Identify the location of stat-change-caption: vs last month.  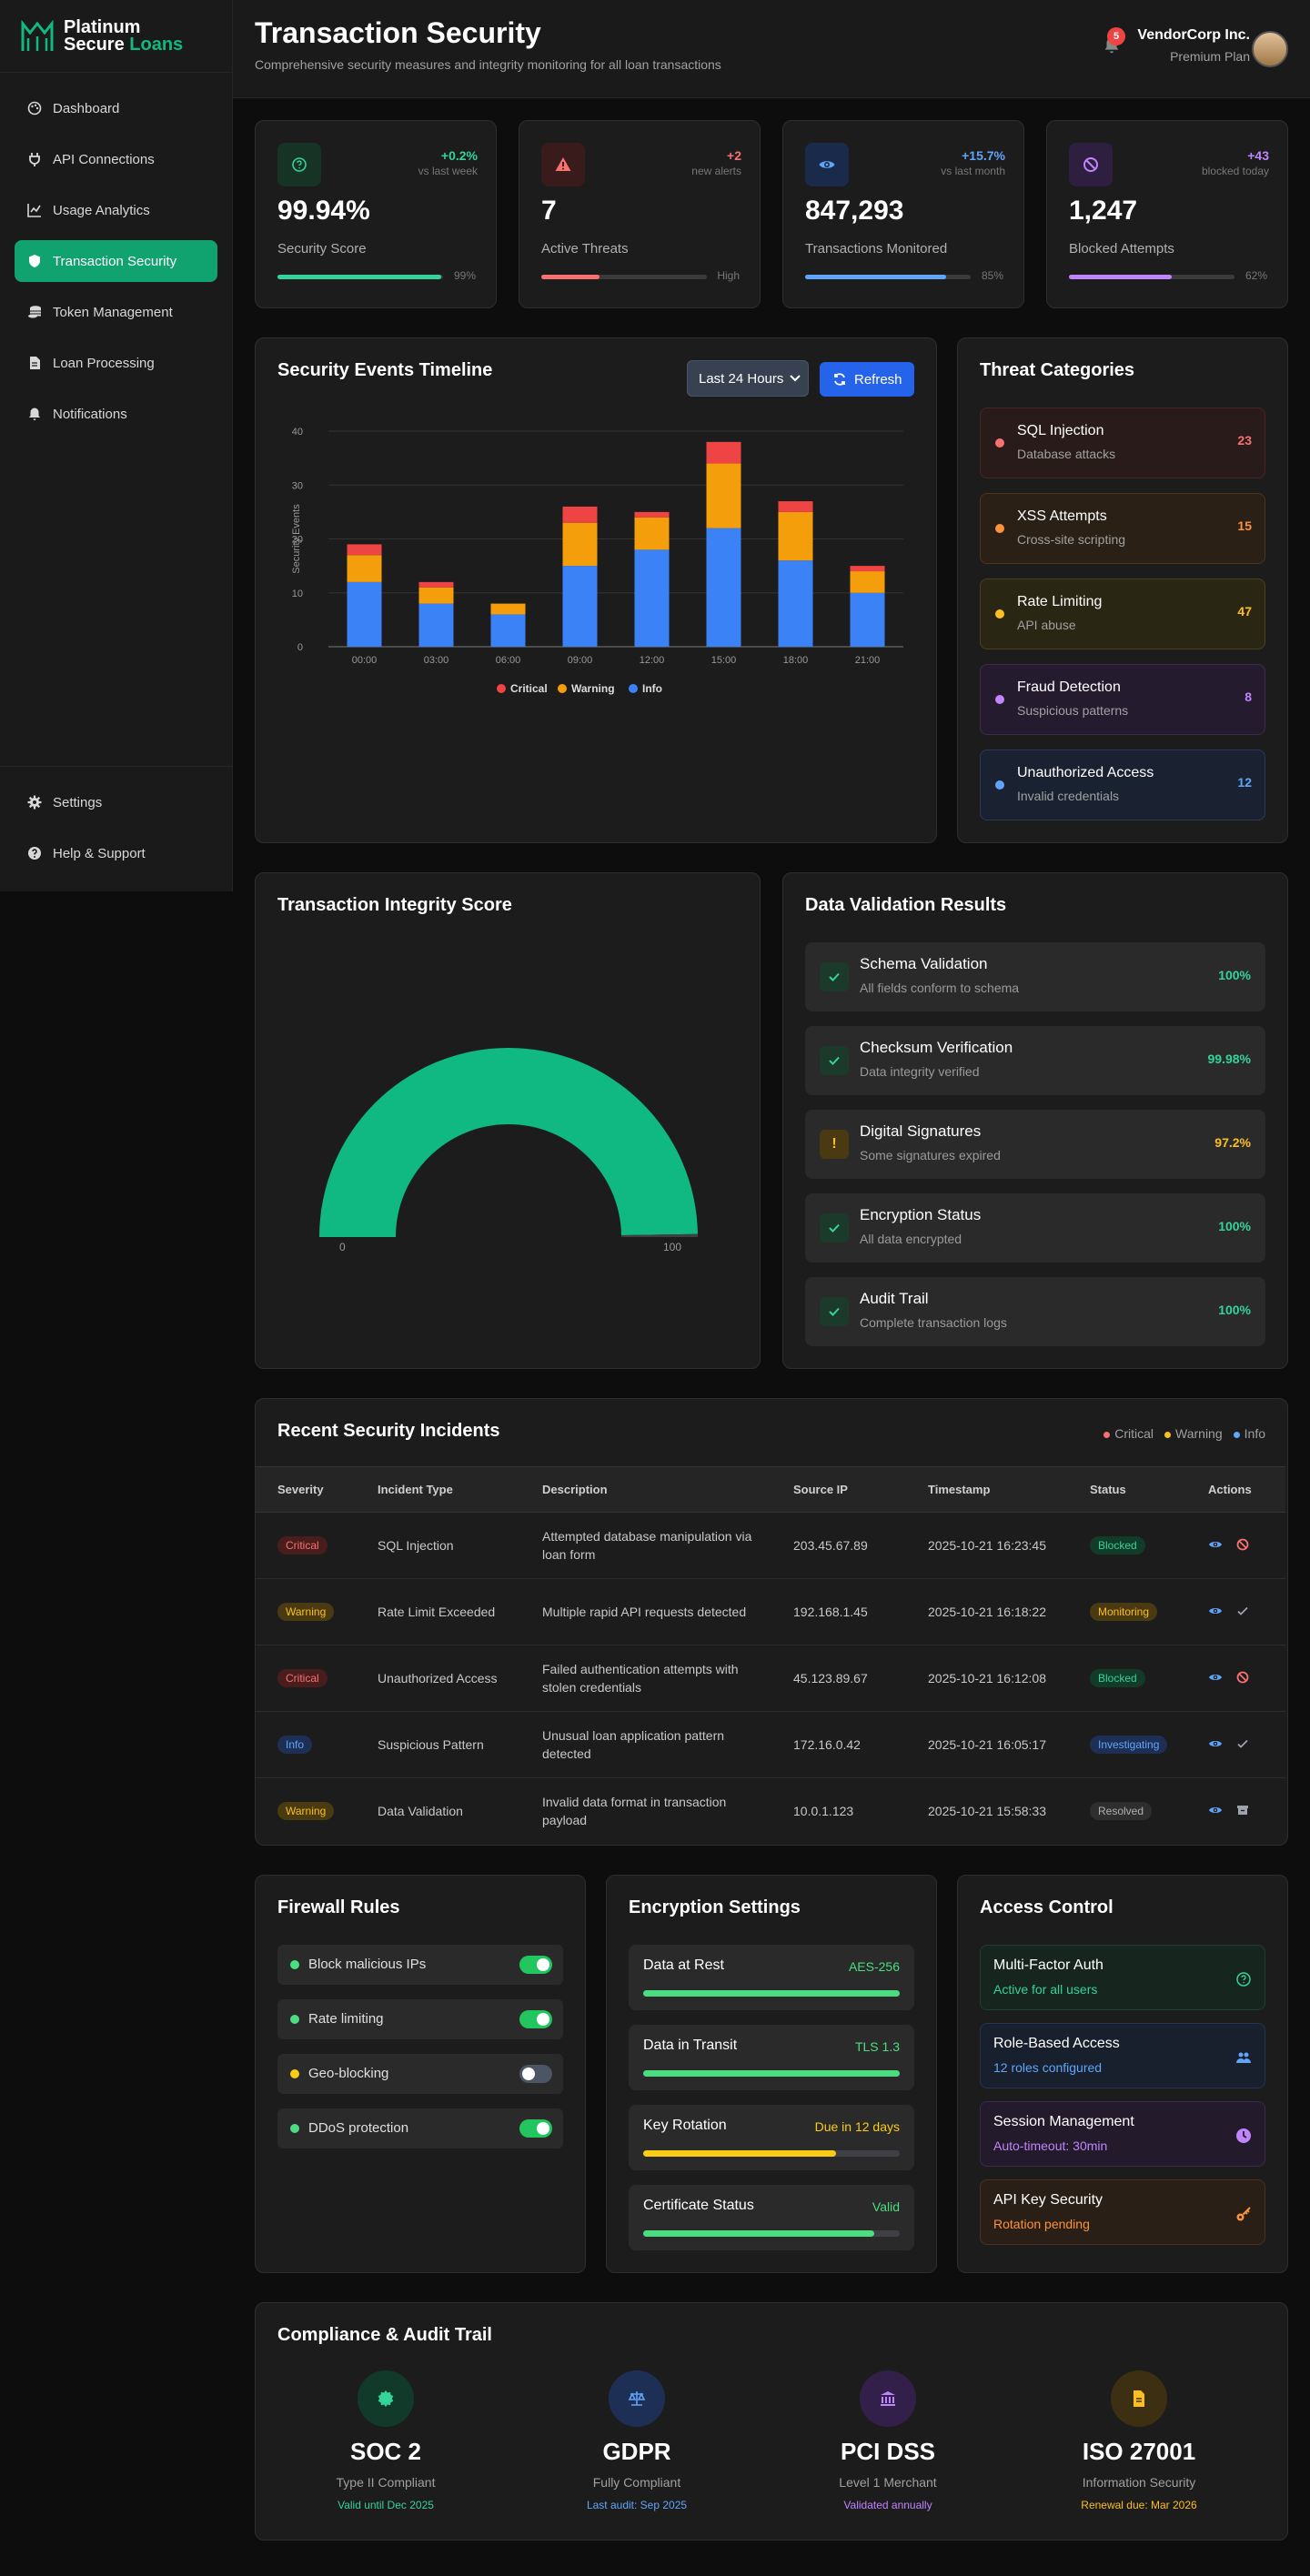
(973, 171).